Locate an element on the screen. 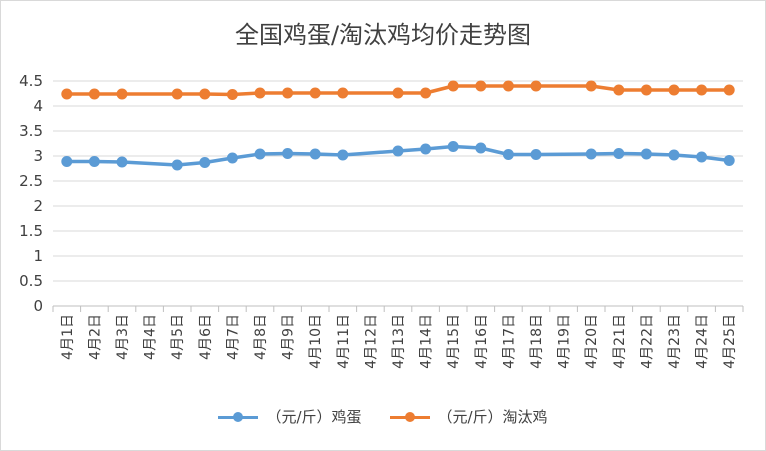  x-tick-label: 4月1日 is located at coordinates (68, 337).